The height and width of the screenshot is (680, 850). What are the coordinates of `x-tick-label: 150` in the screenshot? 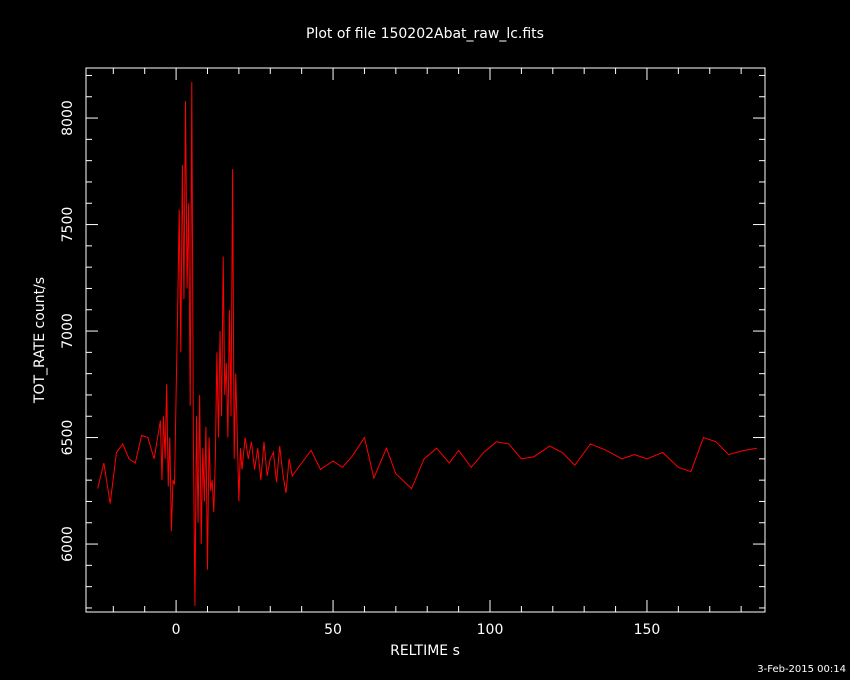 It's located at (647, 630).